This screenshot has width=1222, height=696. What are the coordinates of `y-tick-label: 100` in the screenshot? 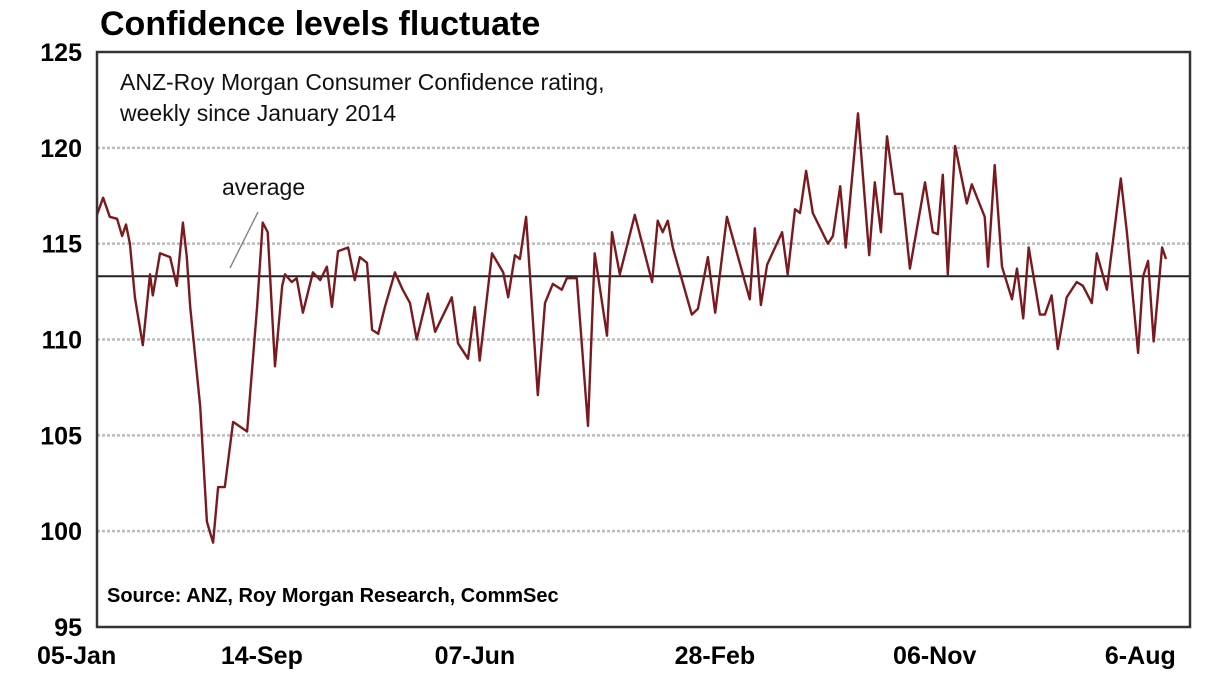 It's located at (61, 532).